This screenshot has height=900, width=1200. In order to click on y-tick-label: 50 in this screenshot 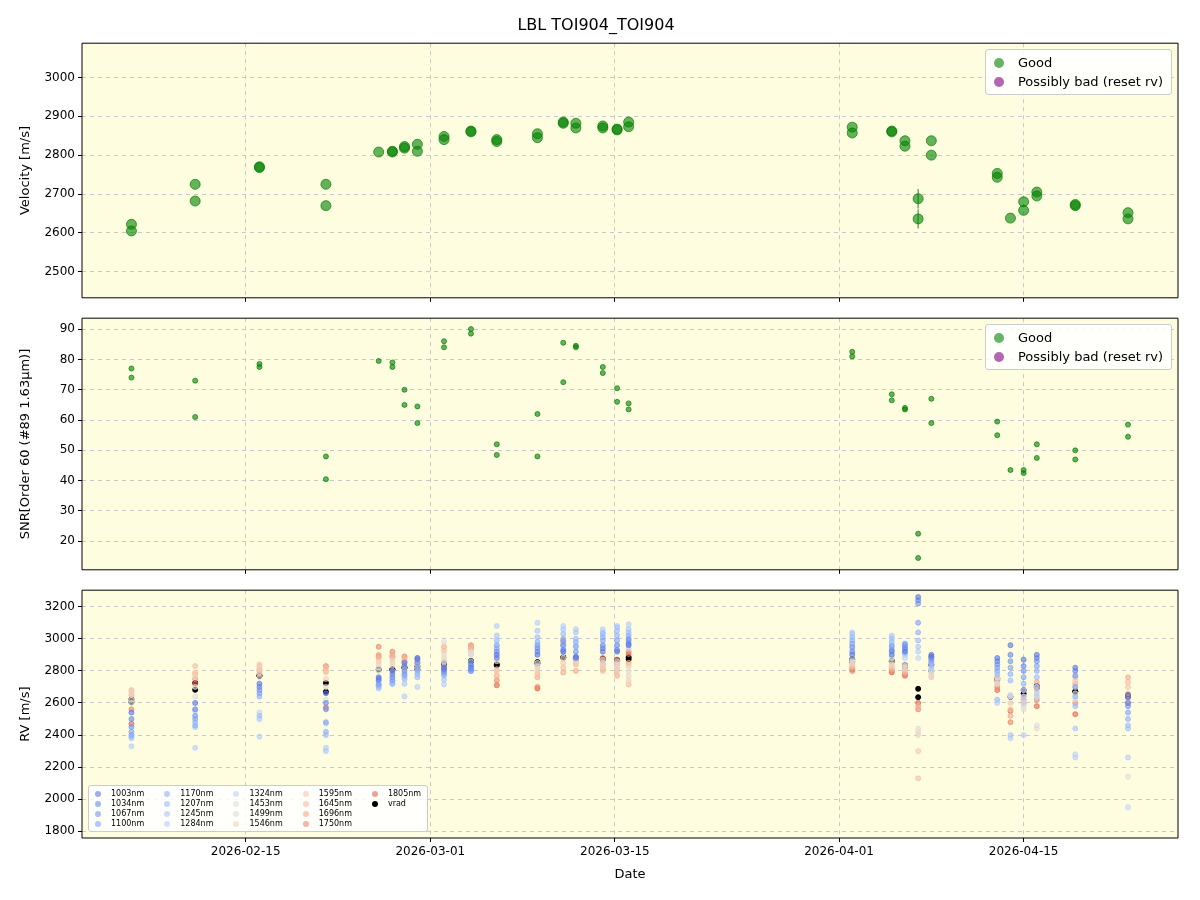, I will do `click(67, 449)`.